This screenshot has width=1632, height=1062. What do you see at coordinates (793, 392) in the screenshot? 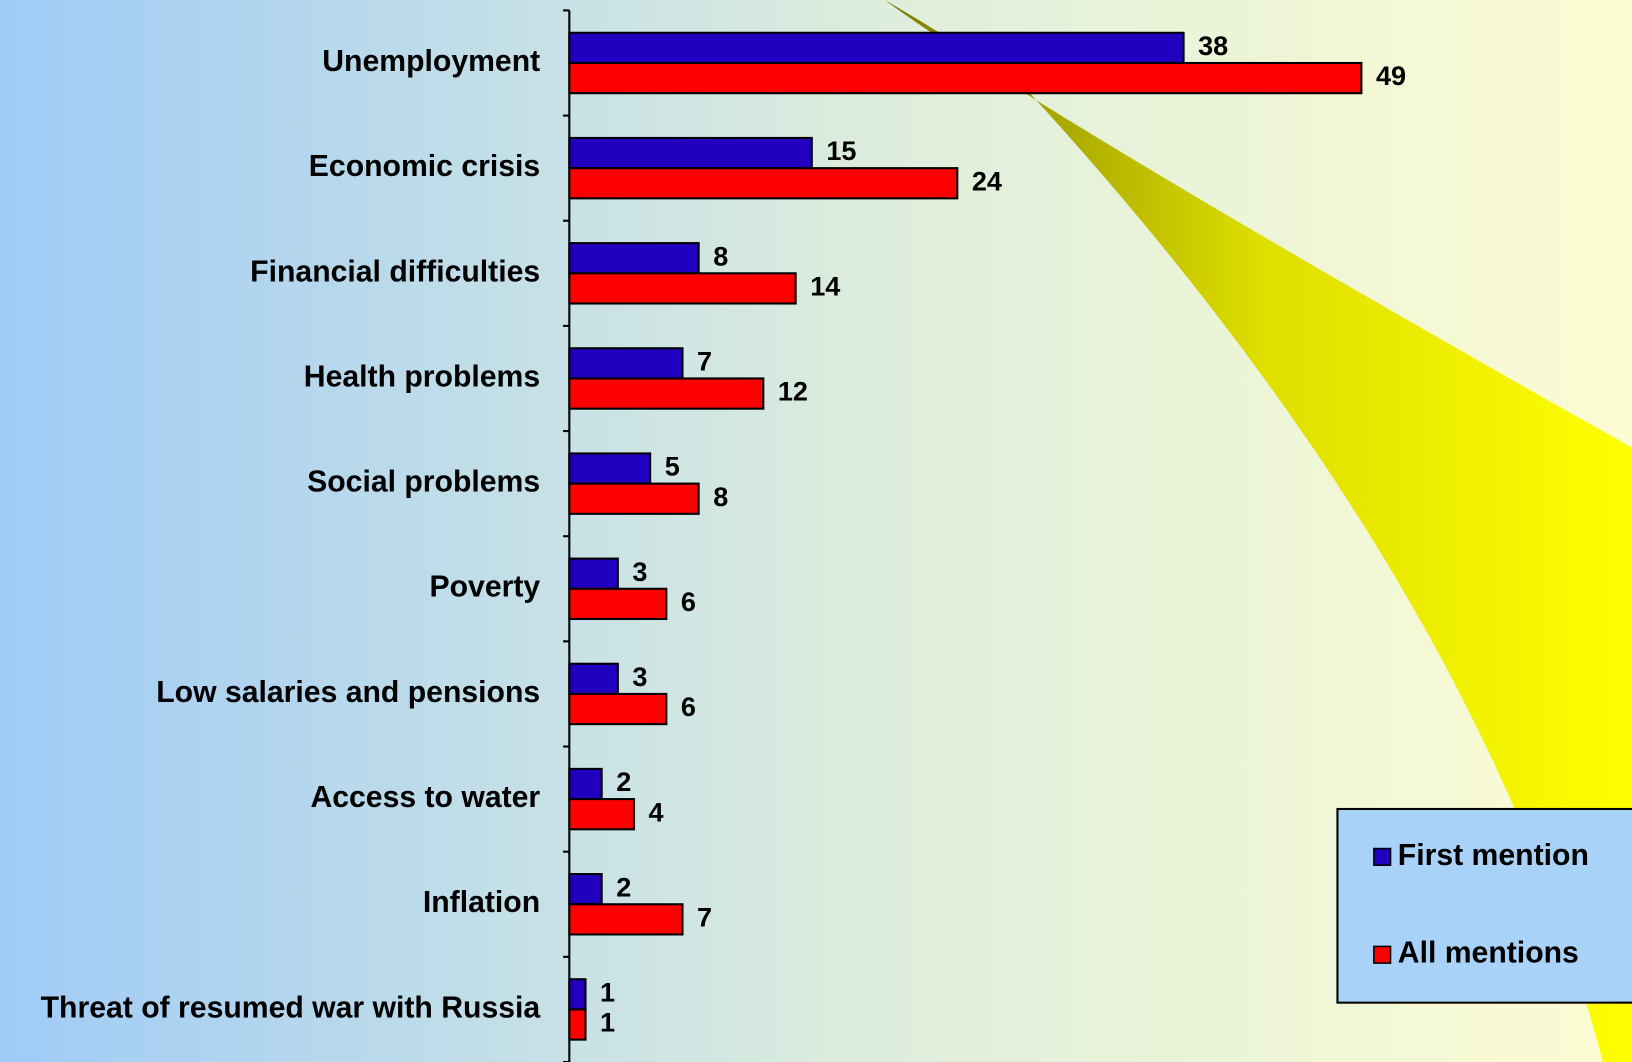
I see `data-label: 12` at bounding box center [793, 392].